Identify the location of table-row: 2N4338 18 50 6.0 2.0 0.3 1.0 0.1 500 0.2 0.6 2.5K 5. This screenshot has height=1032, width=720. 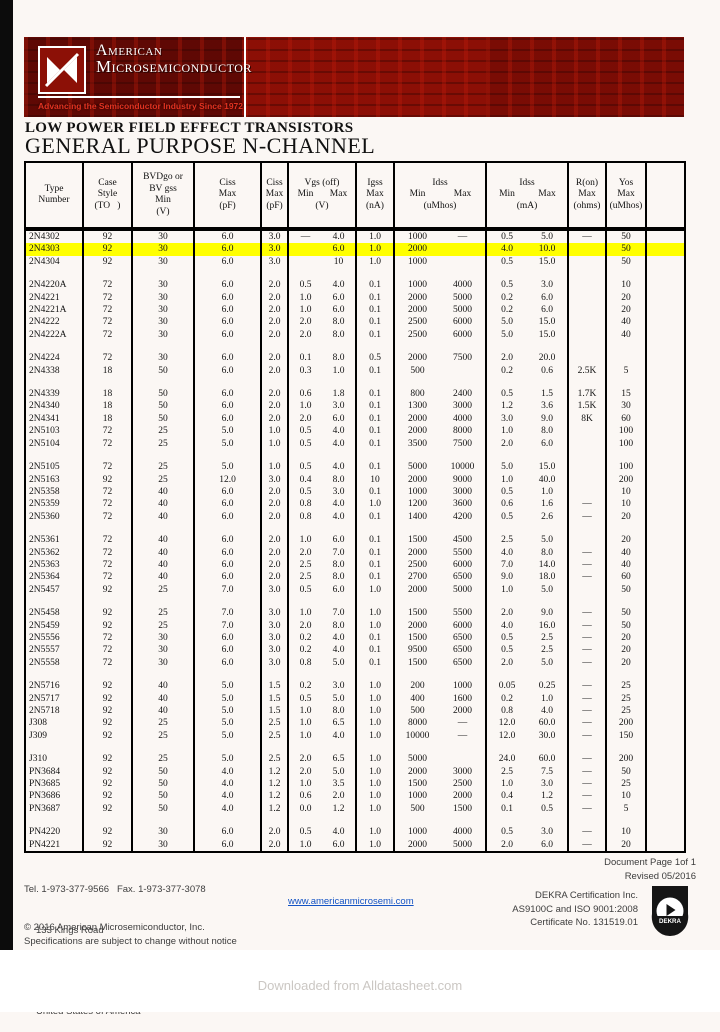
(355, 371).